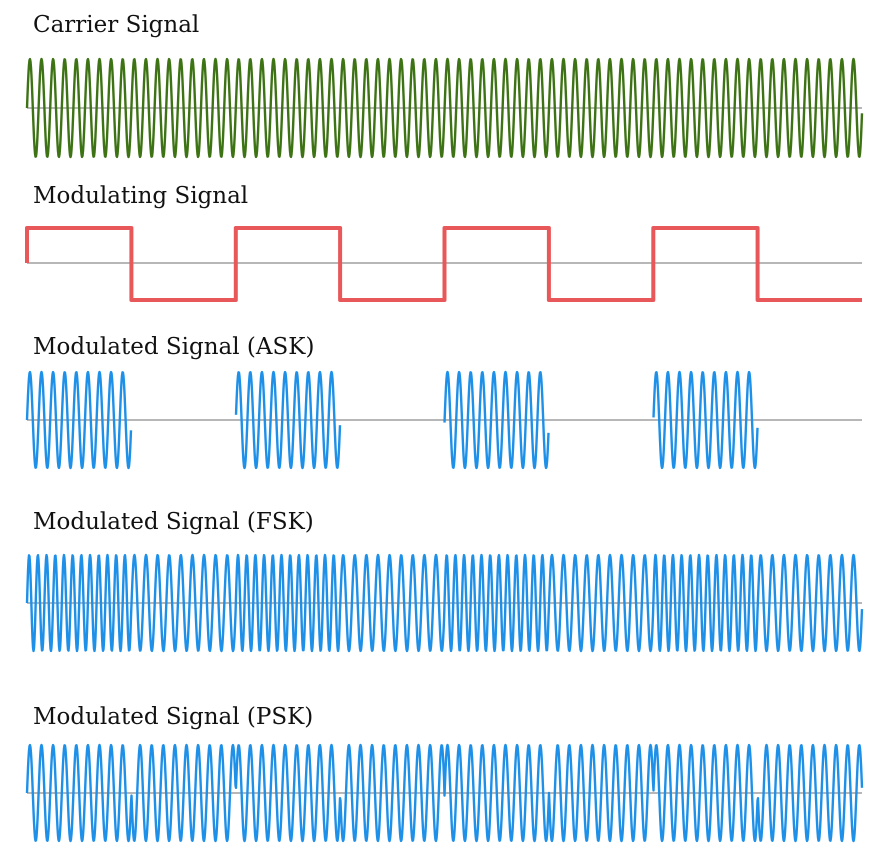 Image resolution: width=881 pixels, height=864 pixels. What do you see at coordinates (173, 717) in the screenshot?
I see `psk-title: Modulated Signal (PSK)` at bounding box center [173, 717].